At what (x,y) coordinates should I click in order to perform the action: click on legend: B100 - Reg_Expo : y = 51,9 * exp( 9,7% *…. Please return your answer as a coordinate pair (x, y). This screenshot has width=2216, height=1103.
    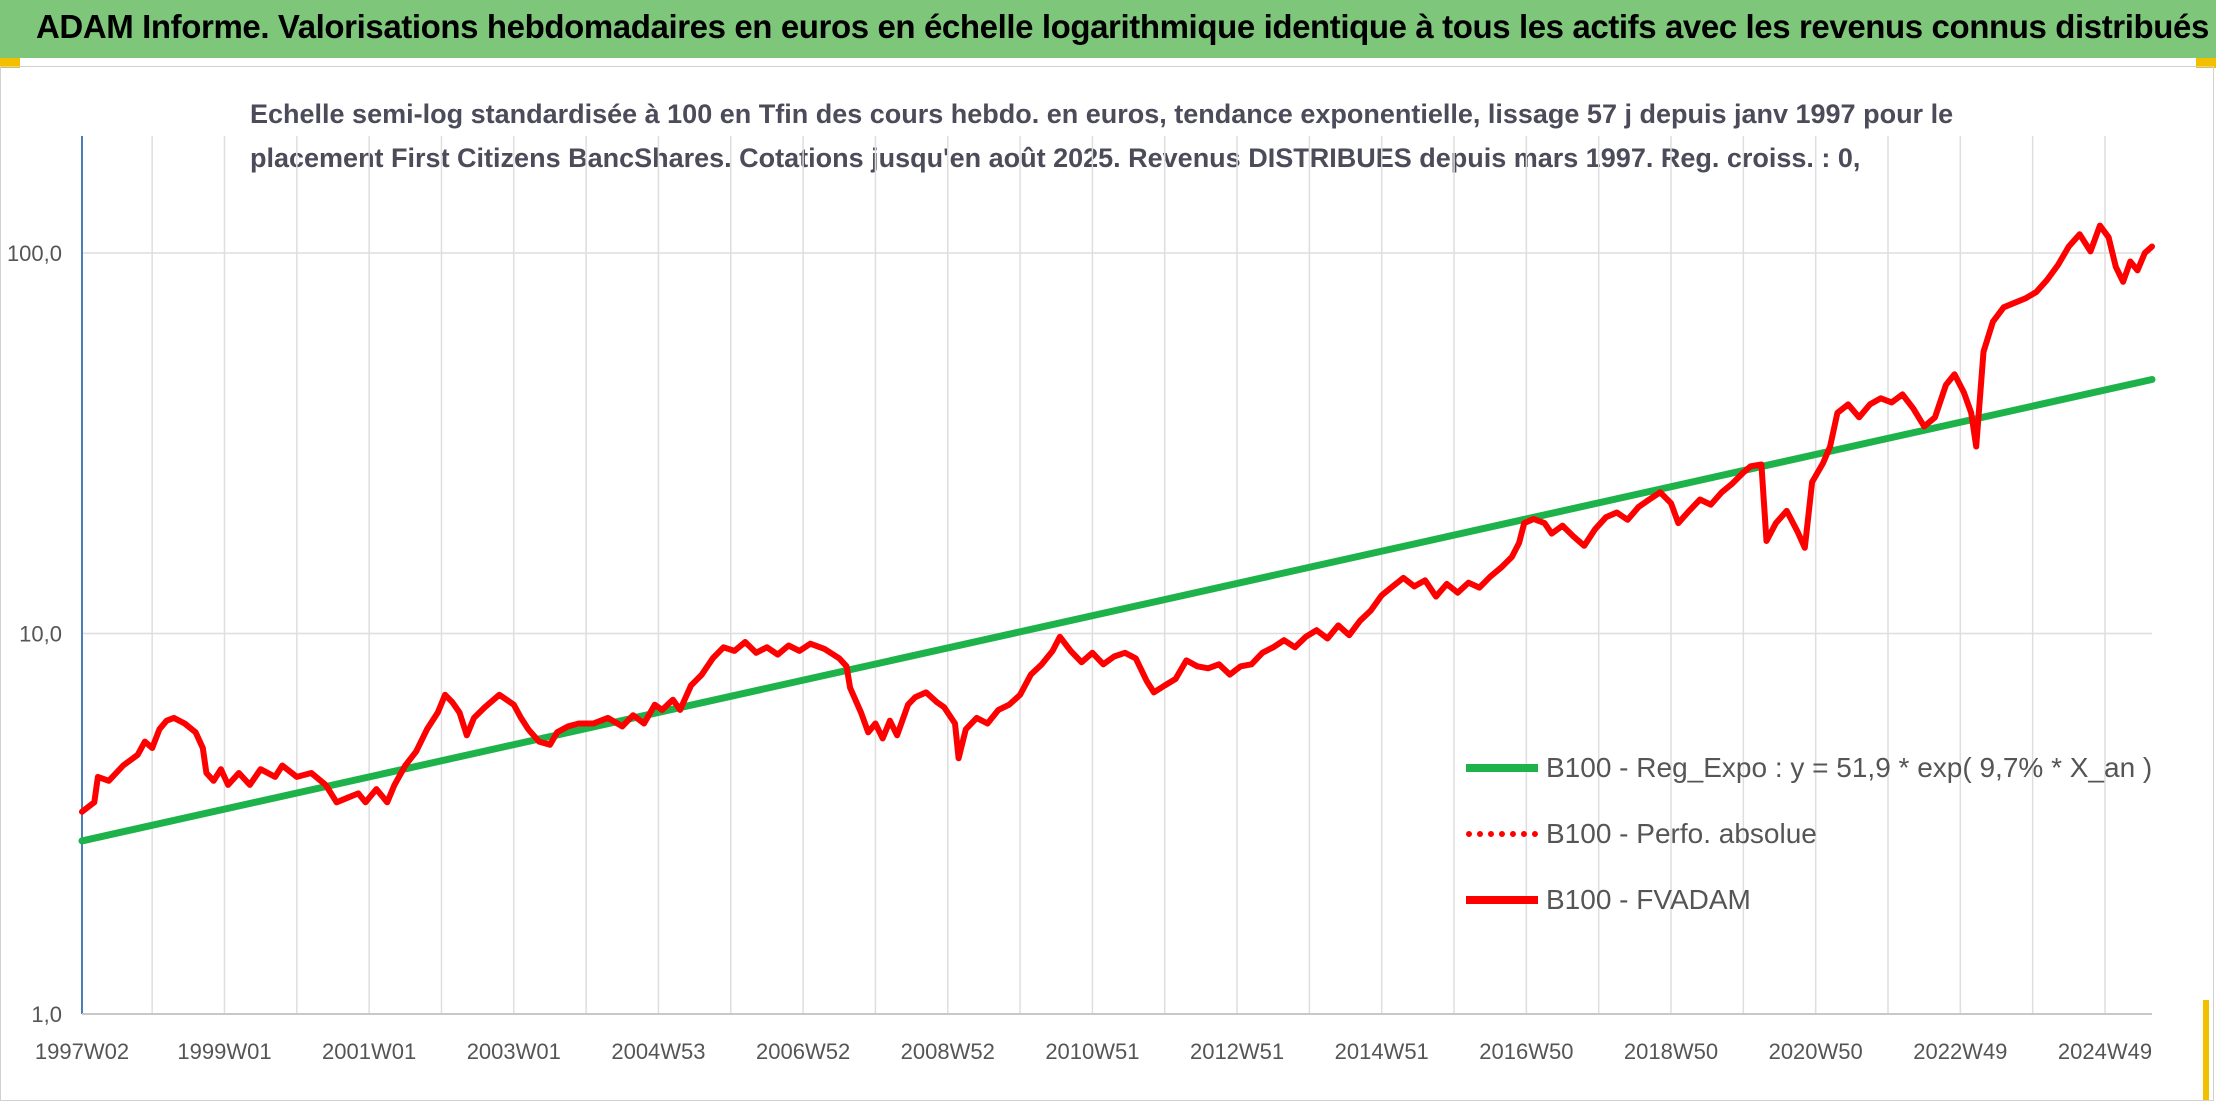
    Looking at the image, I should click on (1809, 834).